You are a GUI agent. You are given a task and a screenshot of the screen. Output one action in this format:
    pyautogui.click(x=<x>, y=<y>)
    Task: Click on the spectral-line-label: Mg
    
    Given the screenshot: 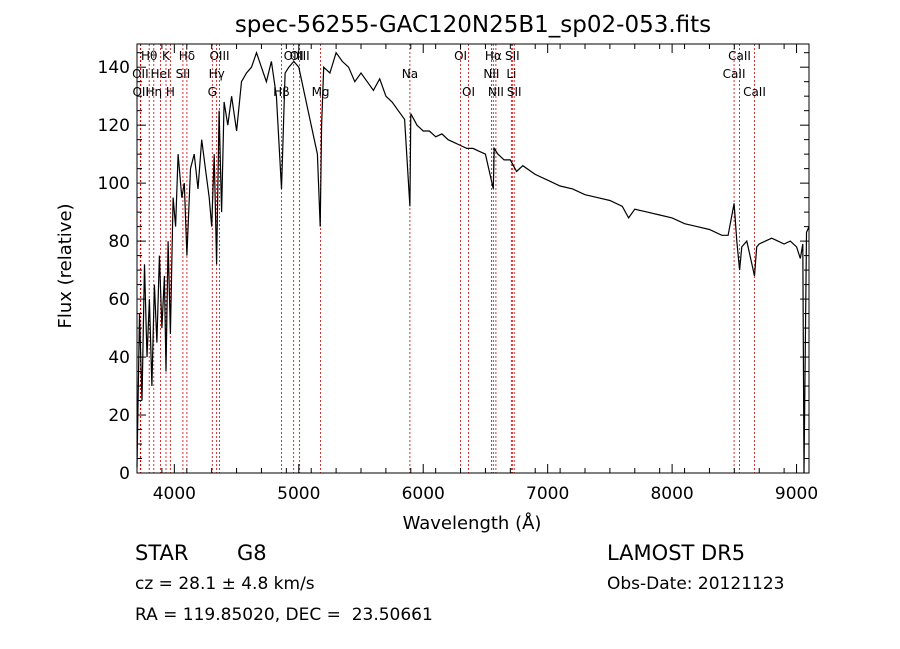 What is the action you would take?
    pyautogui.click(x=321, y=92)
    